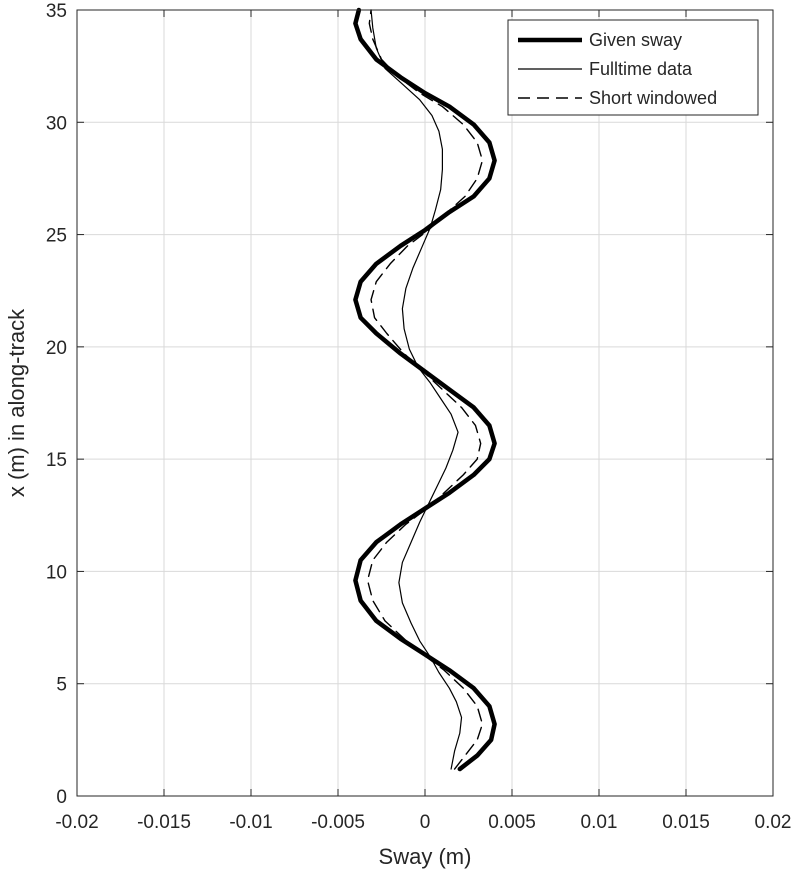 This screenshot has height=878, width=796. What do you see at coordinates (56, 460) in the screenshot?
I see `y-tick-label: 15` at bounding box center [56, 460].